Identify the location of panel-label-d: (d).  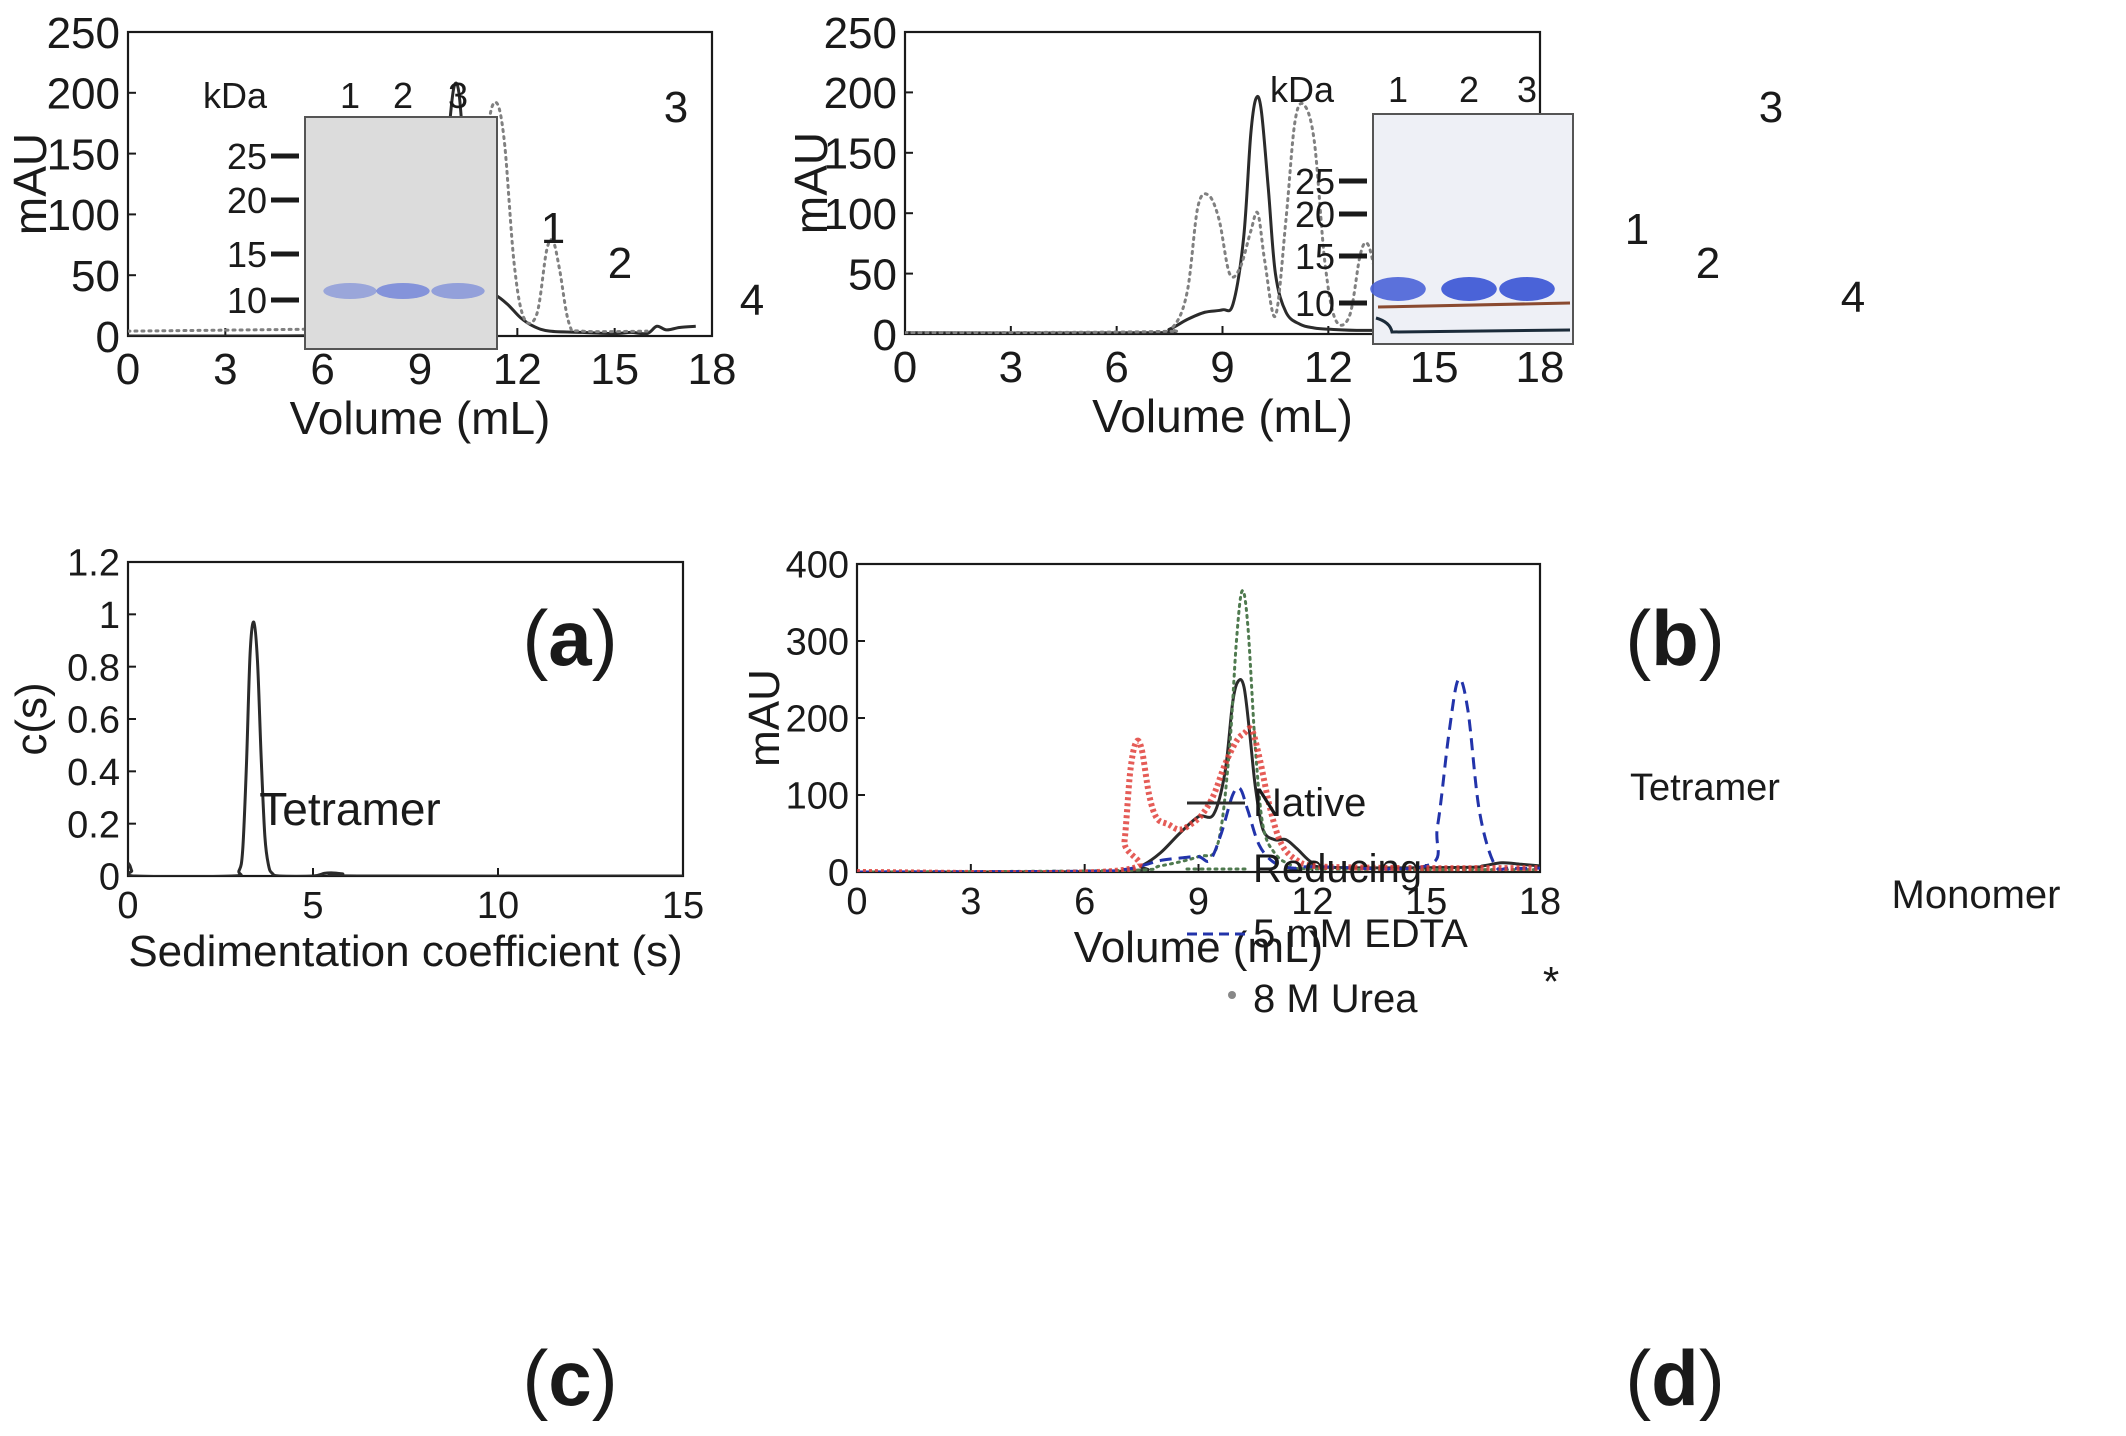
(1675, 1378).